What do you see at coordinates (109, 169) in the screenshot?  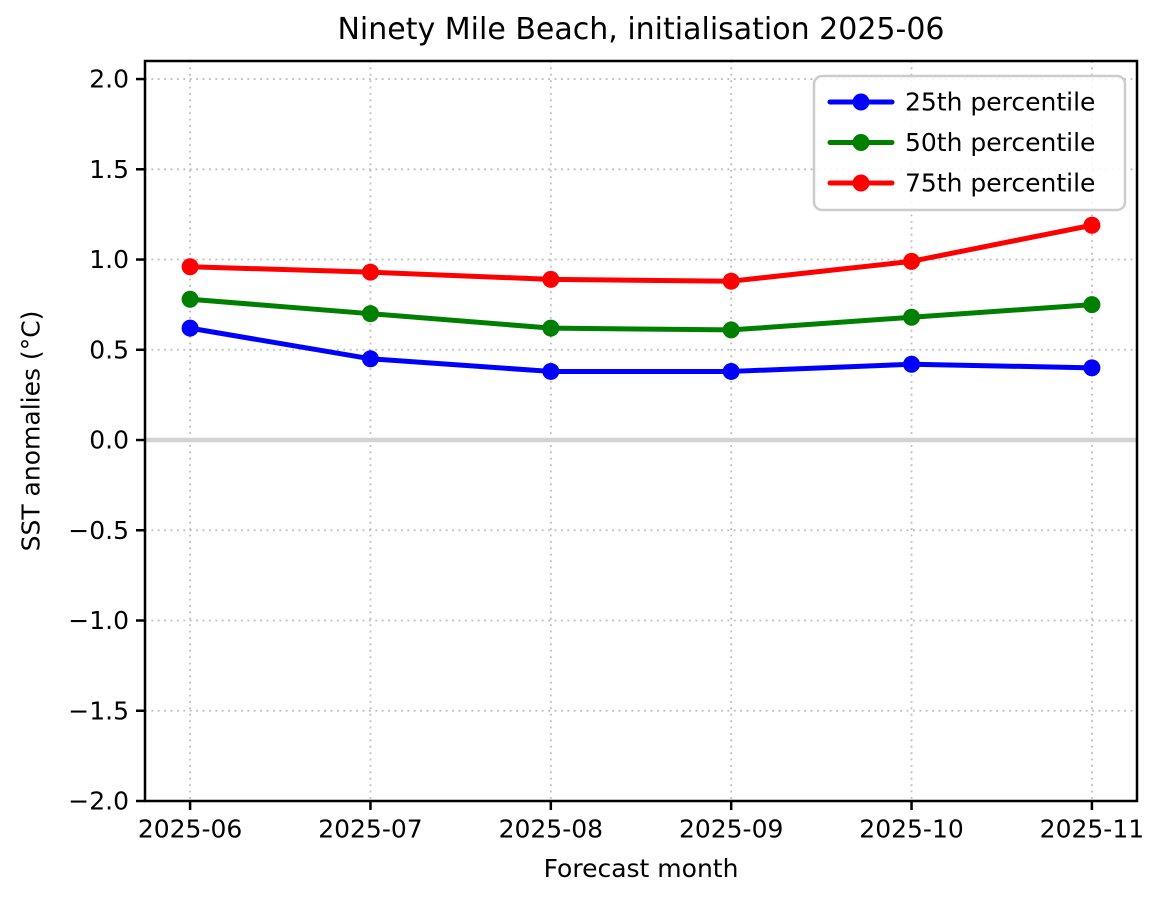 I see `y-tick-label: 1.5` at bounding box center [109, 169].